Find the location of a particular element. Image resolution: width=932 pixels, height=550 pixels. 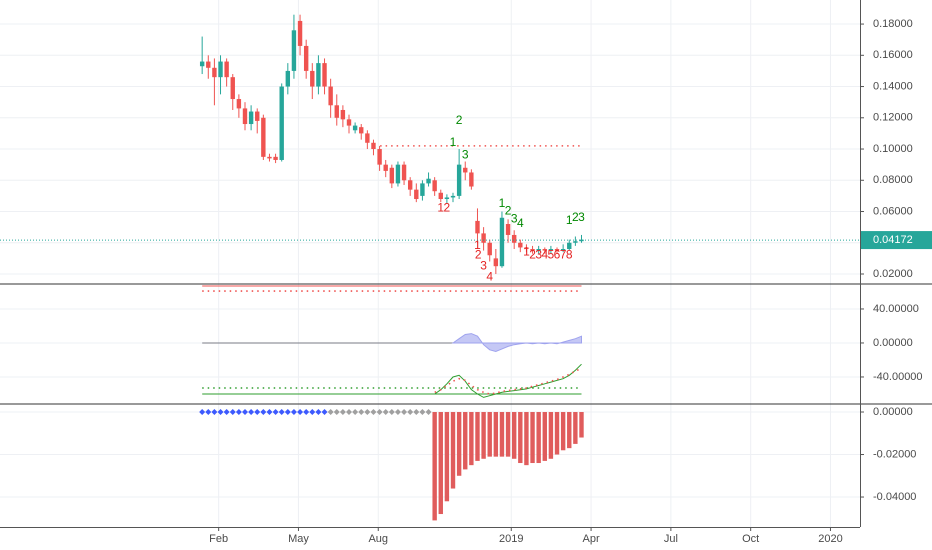

y-tick-label: 0.12000 is located at coordinates (893, 118).